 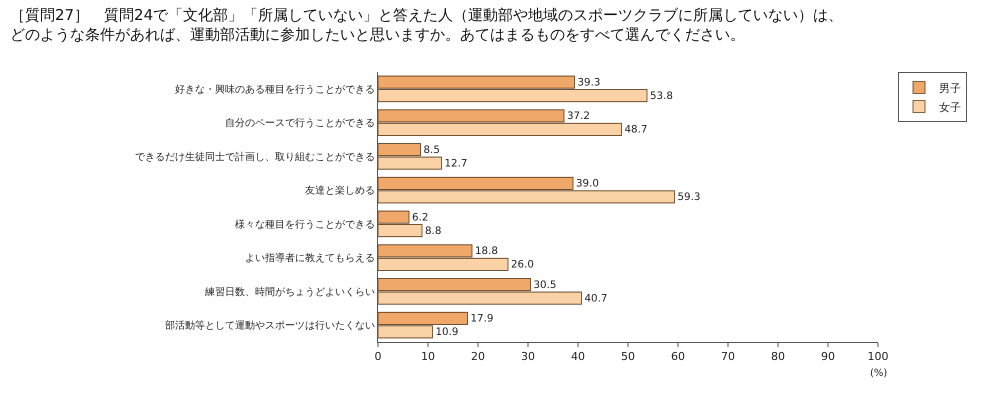 What do you see at coordinates (578, 116) in the screenshot?
I see `data-label: 37.2` at bounding box center [578, 116].